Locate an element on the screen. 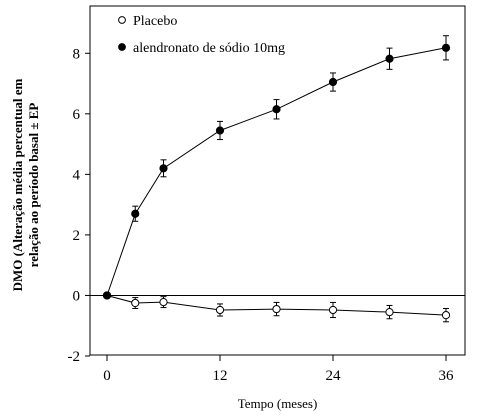  x-tick-label: 36 is located at coordinates (447, 376).